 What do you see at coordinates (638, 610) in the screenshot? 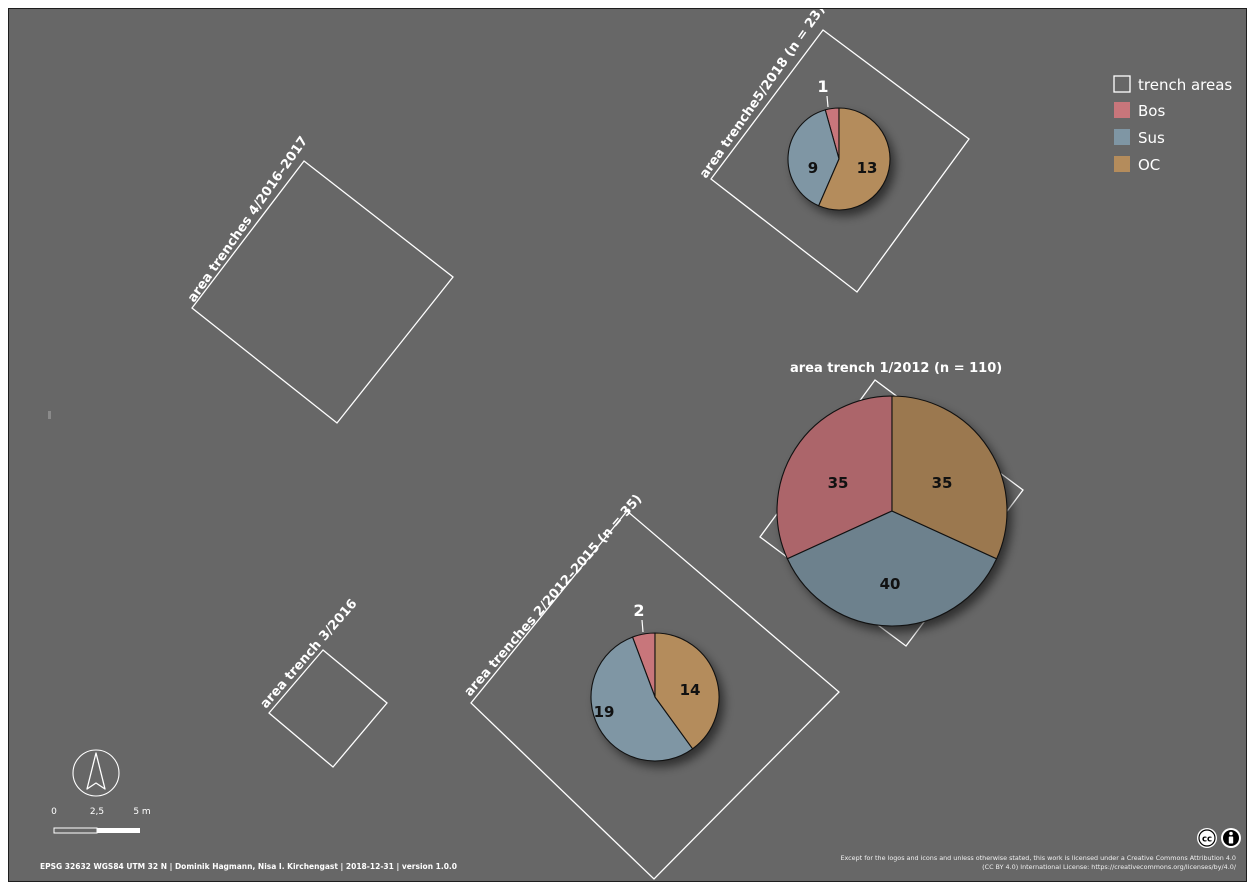
I see `pie-label-trenches-2-bos: 2` at bounding box center [638, 610].